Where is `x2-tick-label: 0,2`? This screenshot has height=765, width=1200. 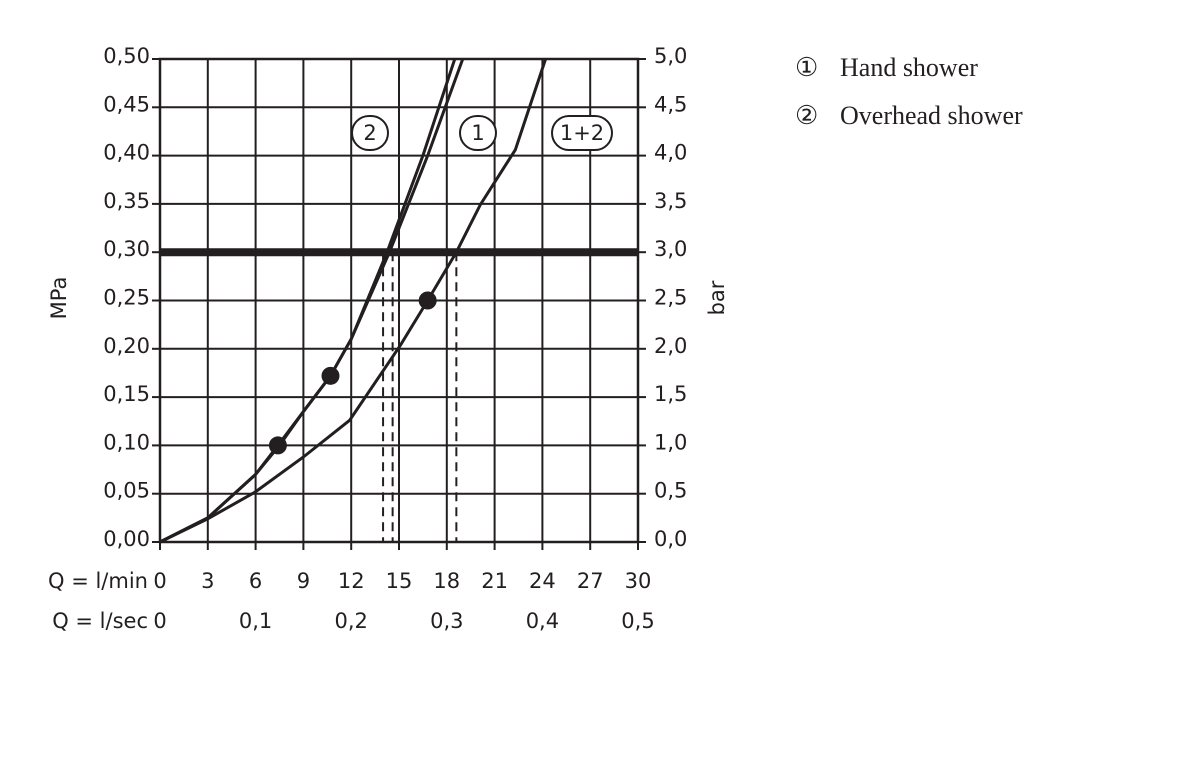
x2-tick-label: 0,2 is located at coordinates (350, 621).